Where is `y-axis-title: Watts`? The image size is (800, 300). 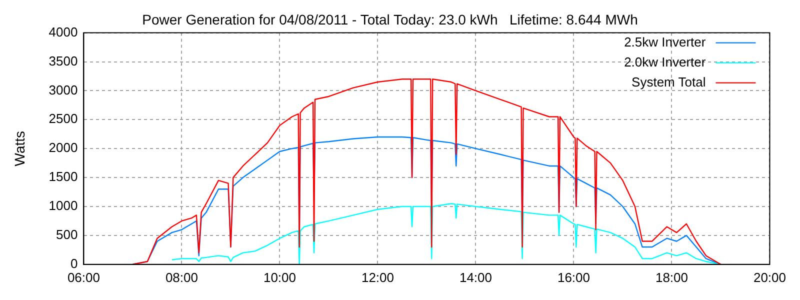 y-axis-title: Watts is located at coordinates (19, 148).